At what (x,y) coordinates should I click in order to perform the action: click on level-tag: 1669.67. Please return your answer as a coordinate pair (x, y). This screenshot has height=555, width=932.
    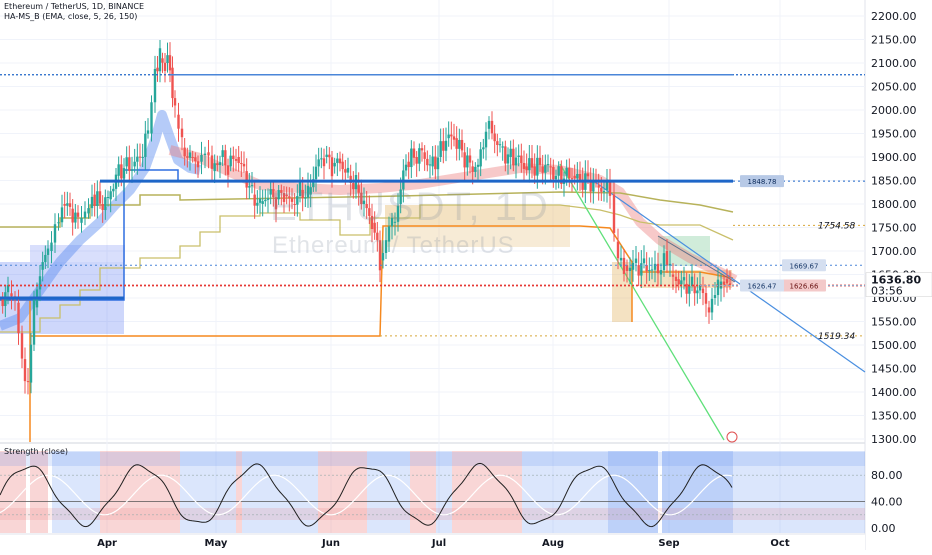
    Looking at the image, I should click on (804, 266).